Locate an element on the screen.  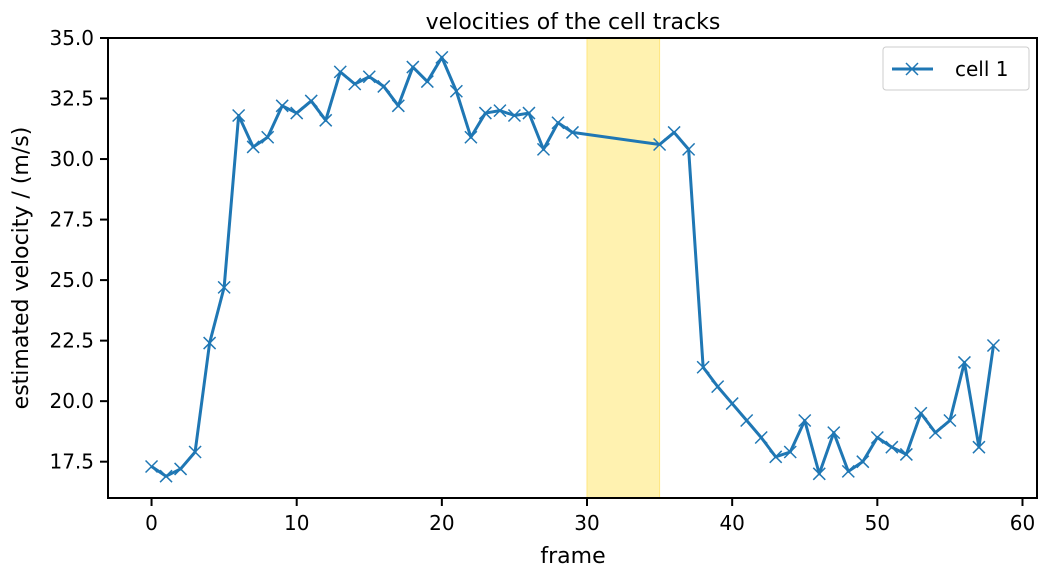
x-tick-label: 40 is located at coordinates (731, 523).